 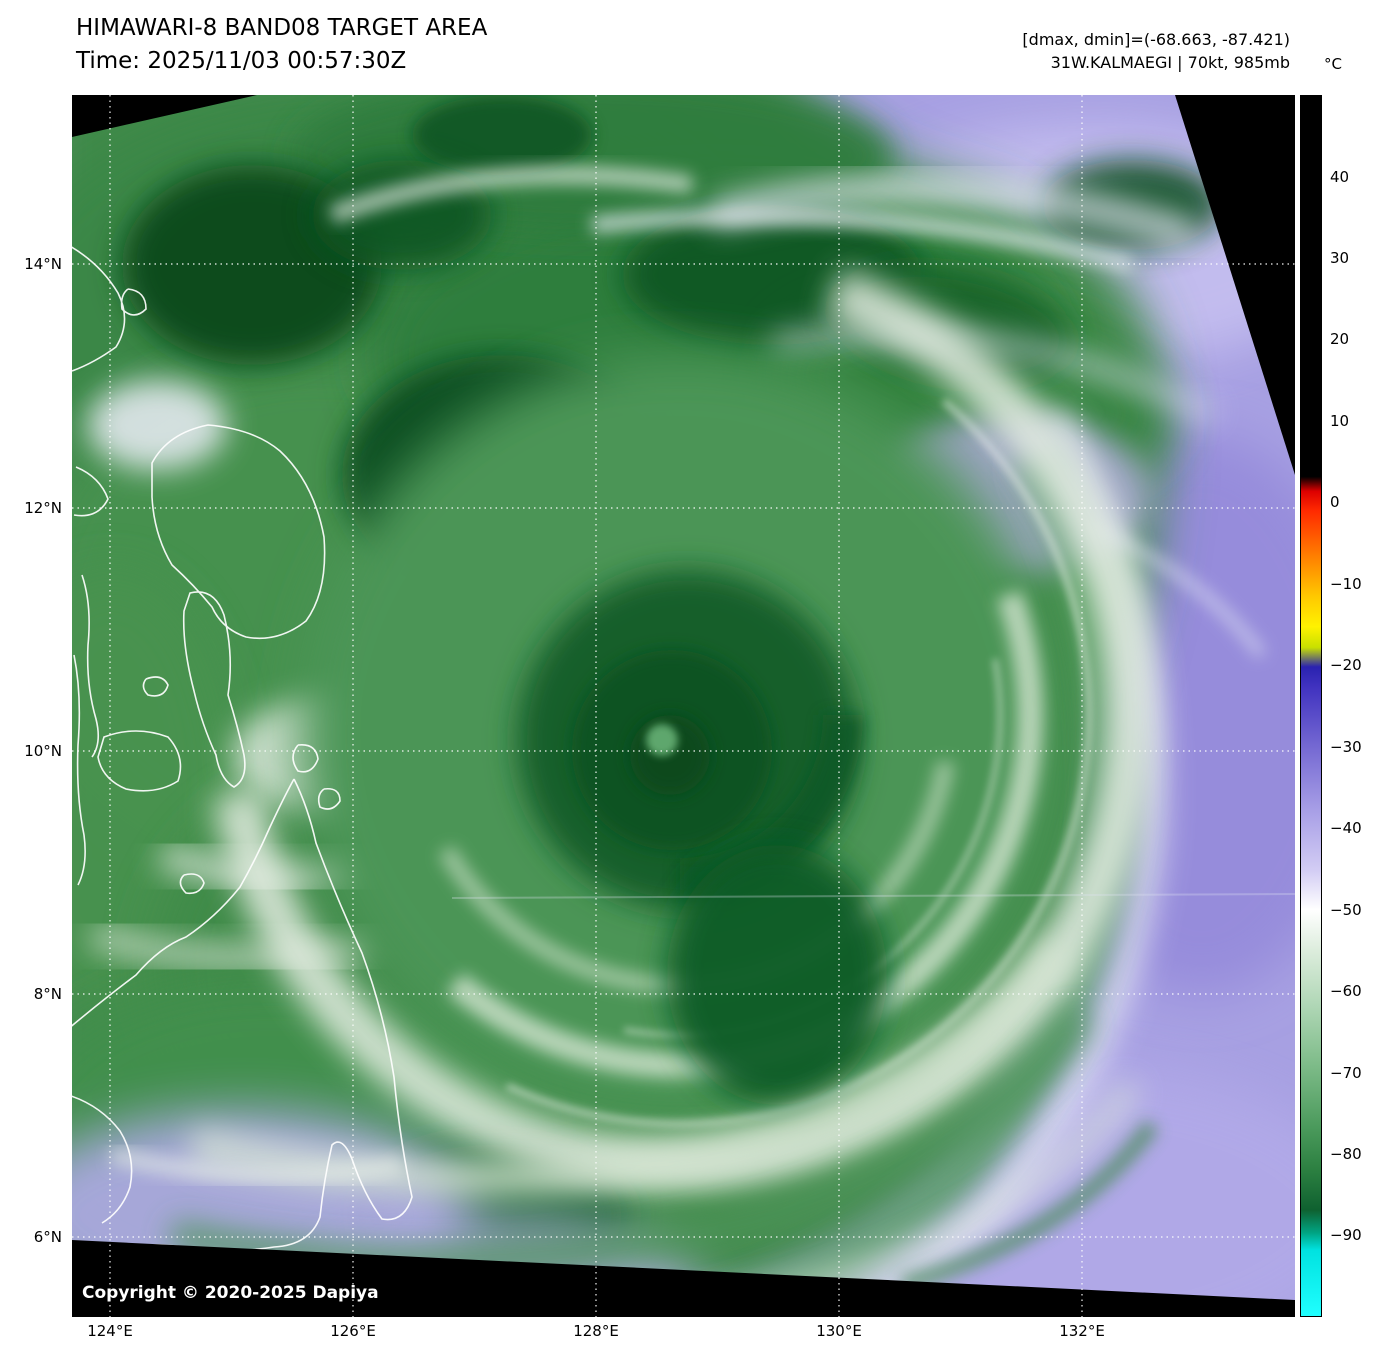 What do you see at coordinates (1235, 285) in the screenshot?
I see `no-data-top-right` at bounding box center [1235, 285].